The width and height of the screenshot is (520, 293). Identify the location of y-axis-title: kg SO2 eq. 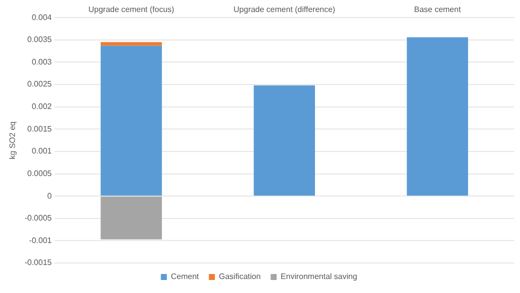
(13, 140).